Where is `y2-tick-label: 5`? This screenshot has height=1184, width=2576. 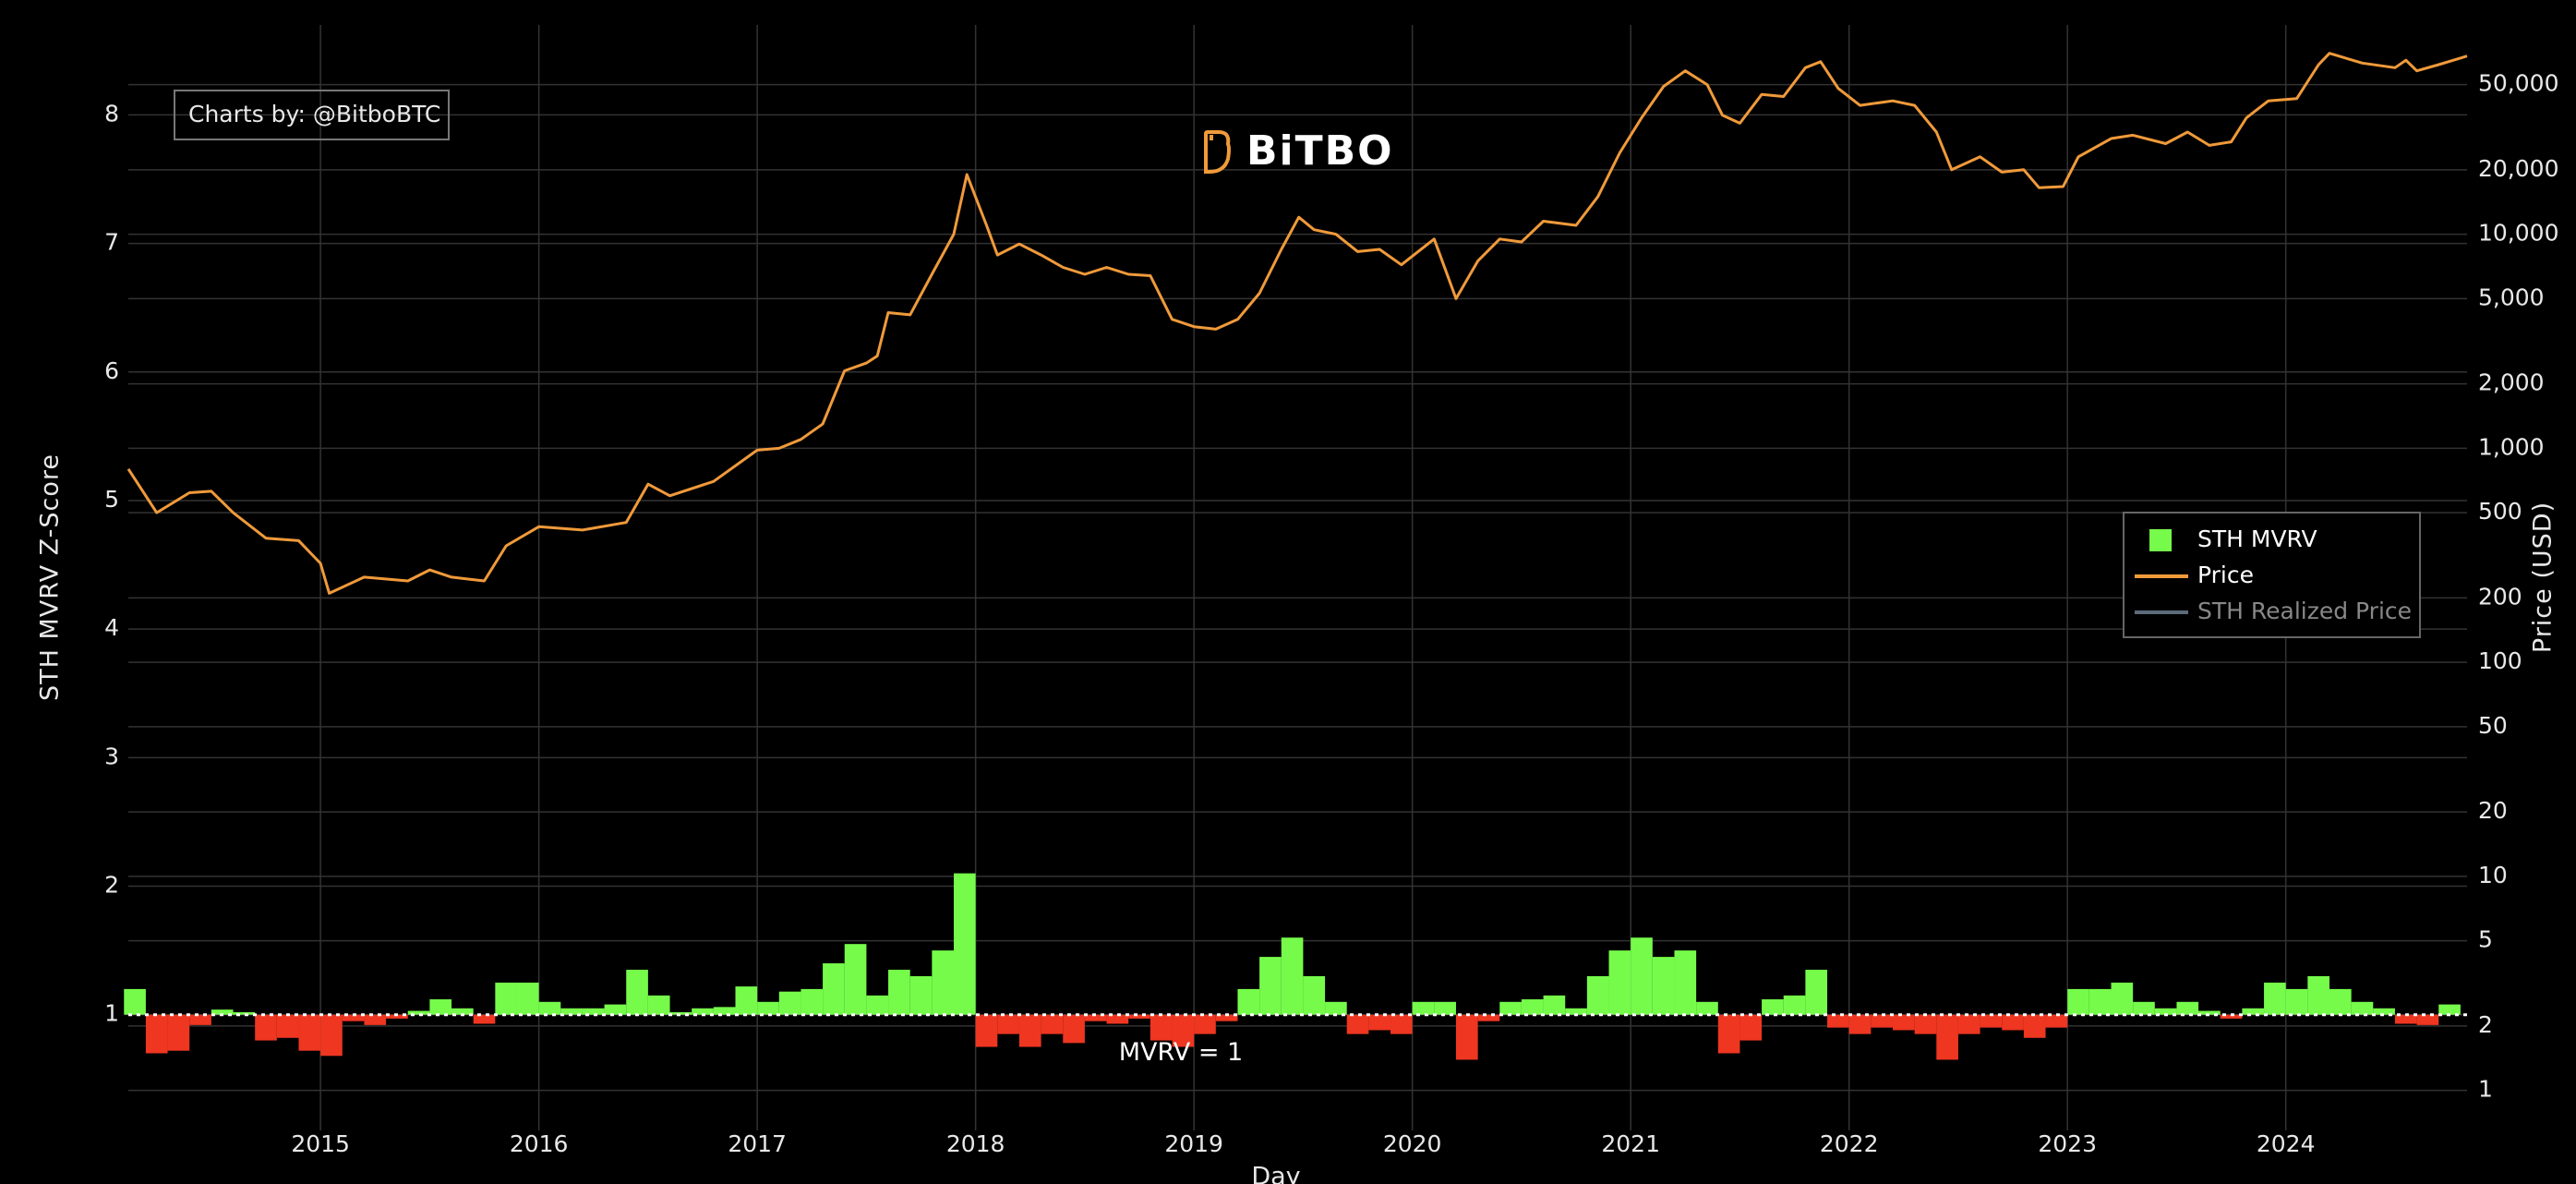
y2-tick-label: 5 is located at coordinates (2485, 939).